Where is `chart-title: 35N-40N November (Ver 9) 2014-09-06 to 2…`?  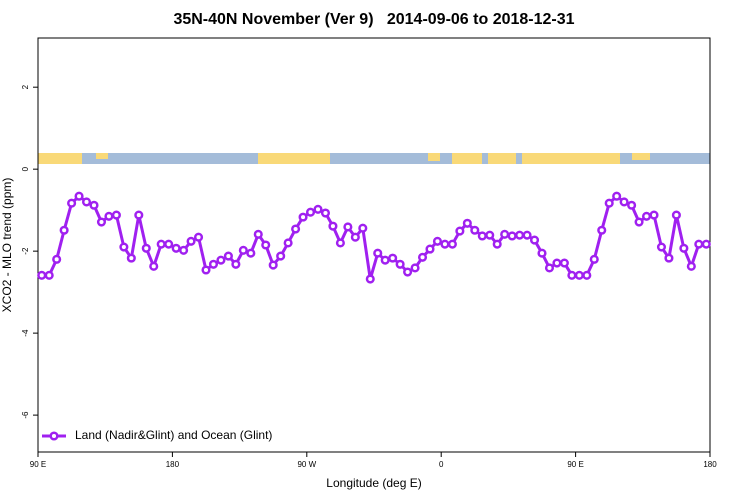
chart-title: 35N-40N November (Ver 9) 2014-09-06 to 2… is located at coordinates (373, 19).